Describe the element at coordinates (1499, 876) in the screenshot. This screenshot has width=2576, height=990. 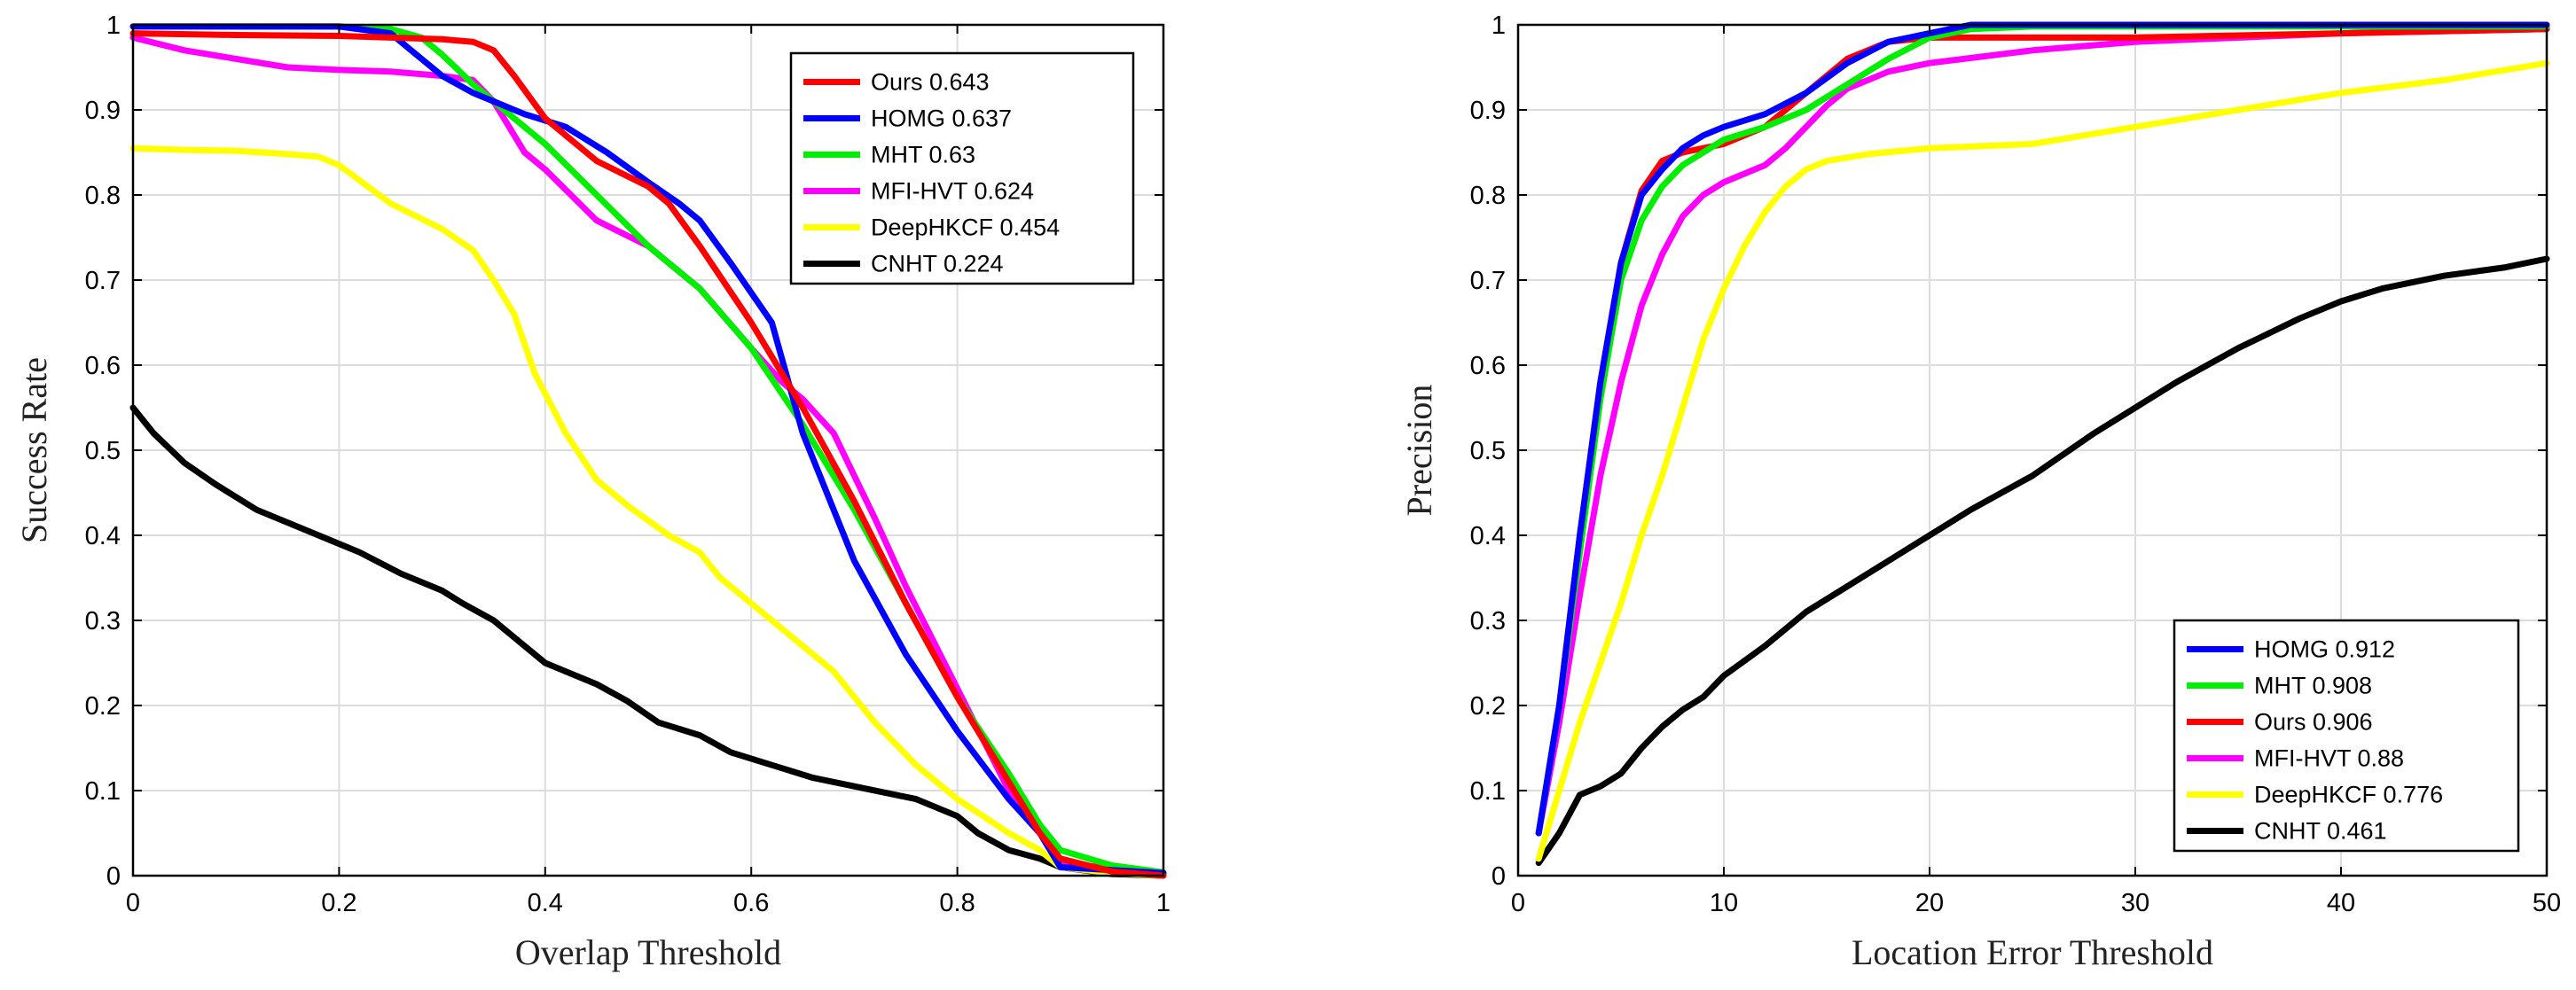
I see `precision-plot-y-tick-label: 0` at that location.